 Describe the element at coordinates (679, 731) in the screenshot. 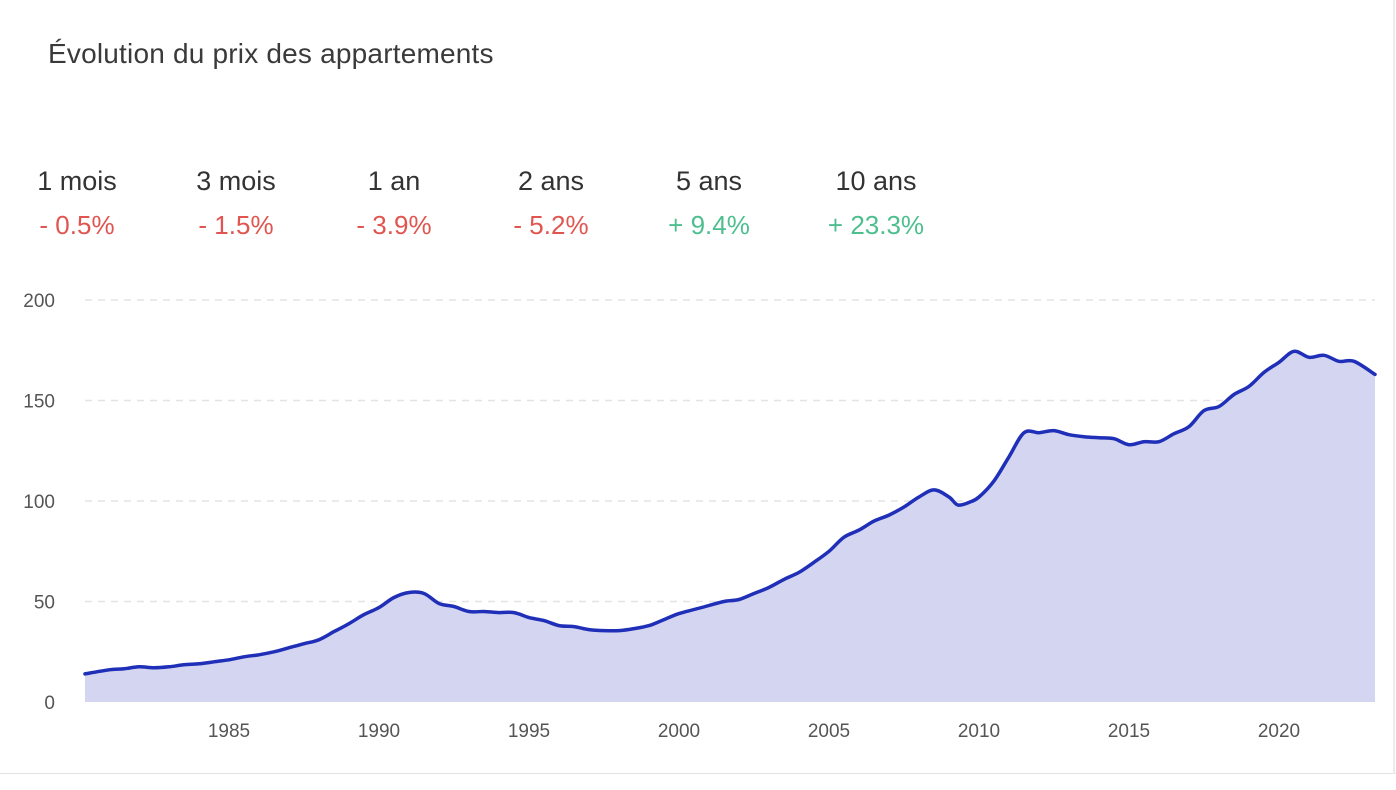

I see `x-tick-label: 2000` at that location.